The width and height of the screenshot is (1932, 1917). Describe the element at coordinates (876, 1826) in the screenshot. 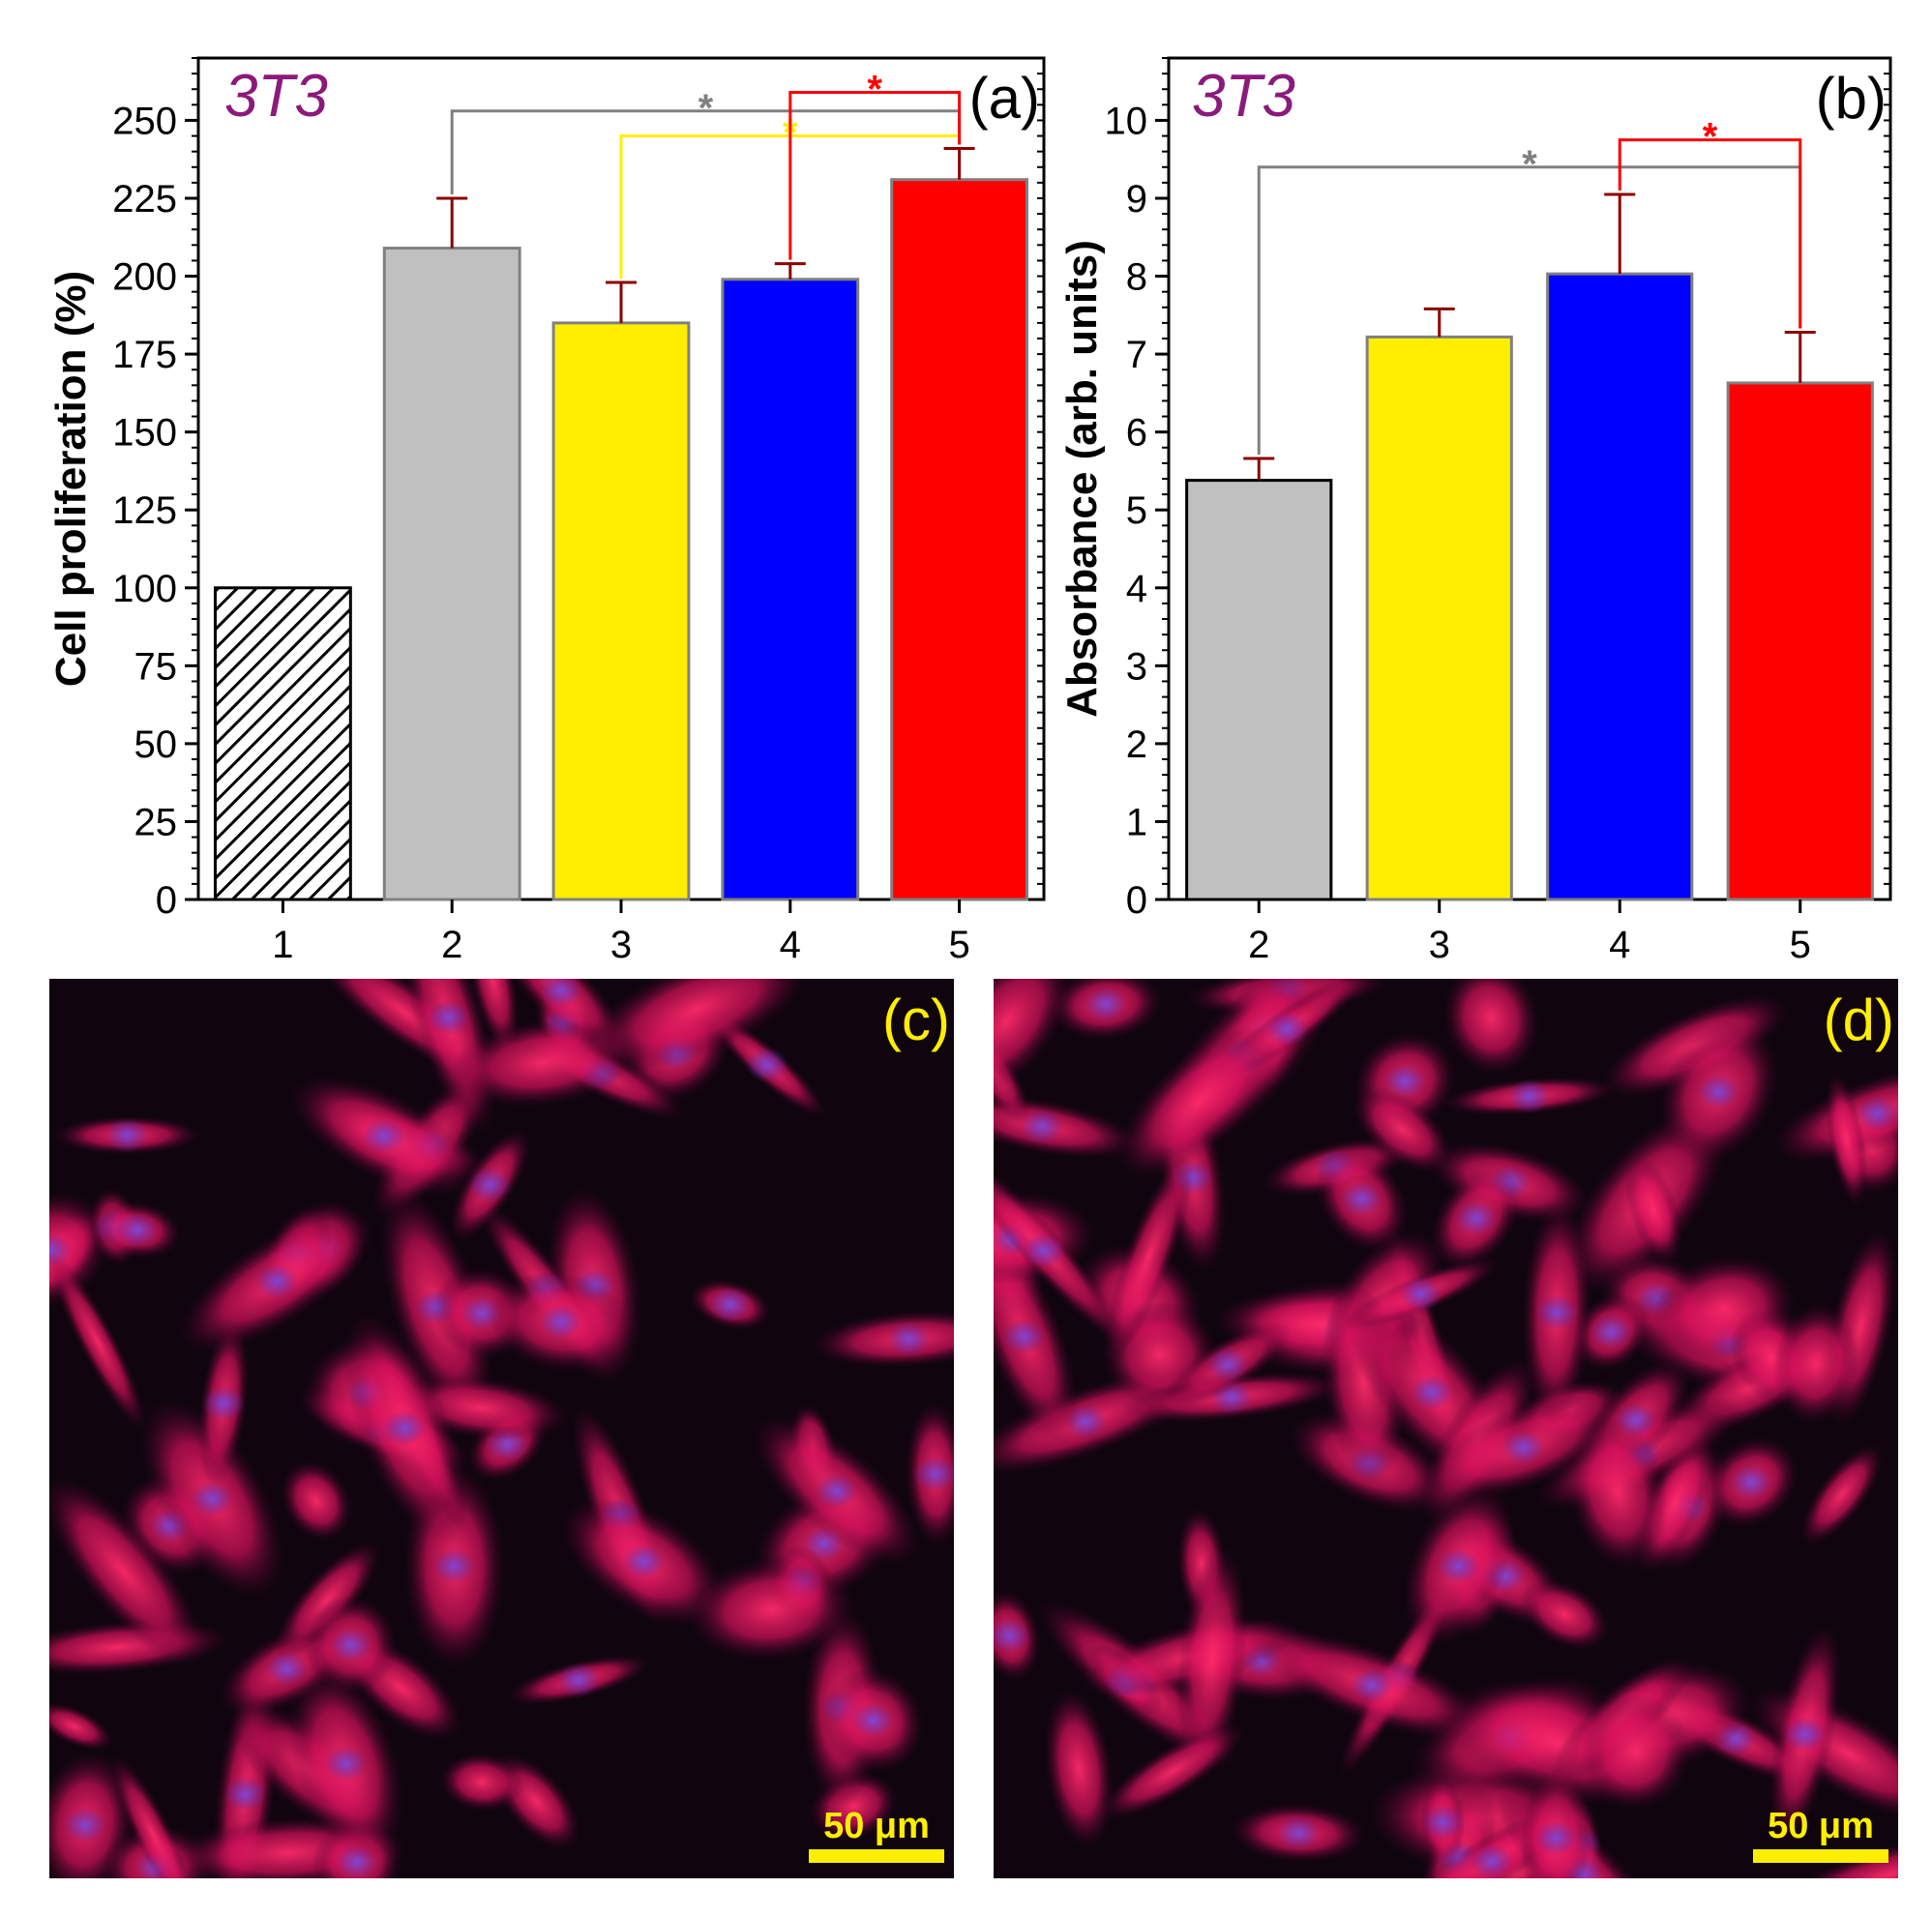

I see `scale-bar-label: 50 μm` at that location.